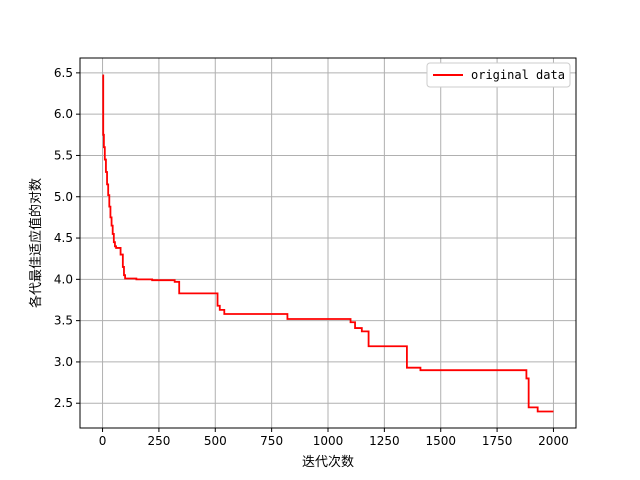 This screenshot has height=480, width=640. What do you see at coordinates (328, 441) in the screenshot?
I see `x-tick-label: 1000` at bounding box center [328, 441].